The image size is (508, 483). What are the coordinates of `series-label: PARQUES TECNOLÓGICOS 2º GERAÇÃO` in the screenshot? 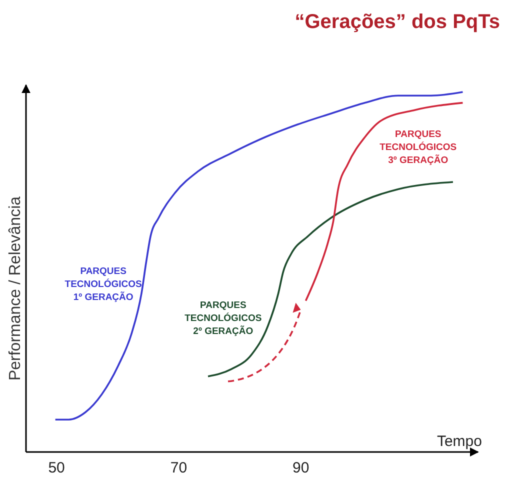 It's located at (223, 318).